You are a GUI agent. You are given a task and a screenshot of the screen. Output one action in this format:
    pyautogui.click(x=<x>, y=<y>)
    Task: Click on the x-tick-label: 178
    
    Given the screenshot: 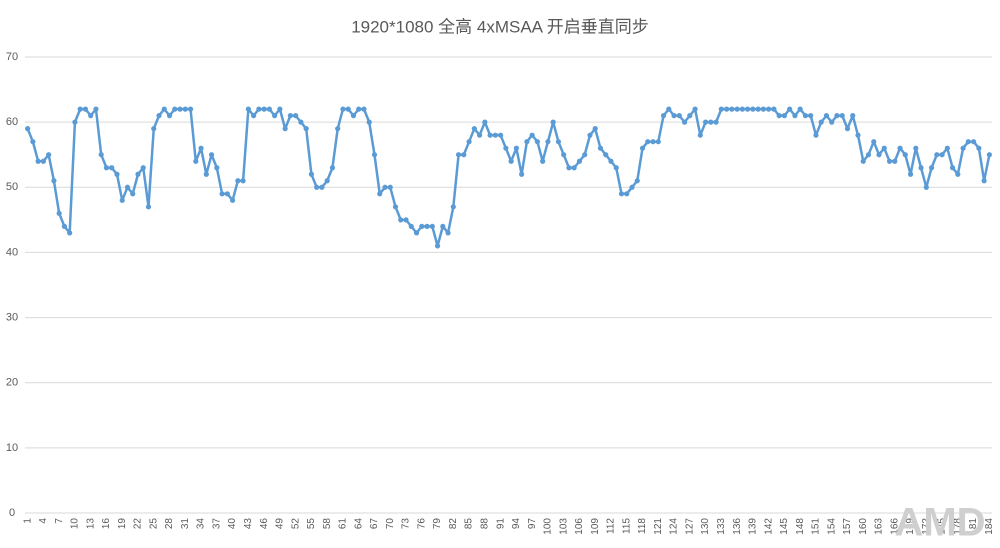 What is the action you would take?
    pyautogui.click(x=957, y=526)
    